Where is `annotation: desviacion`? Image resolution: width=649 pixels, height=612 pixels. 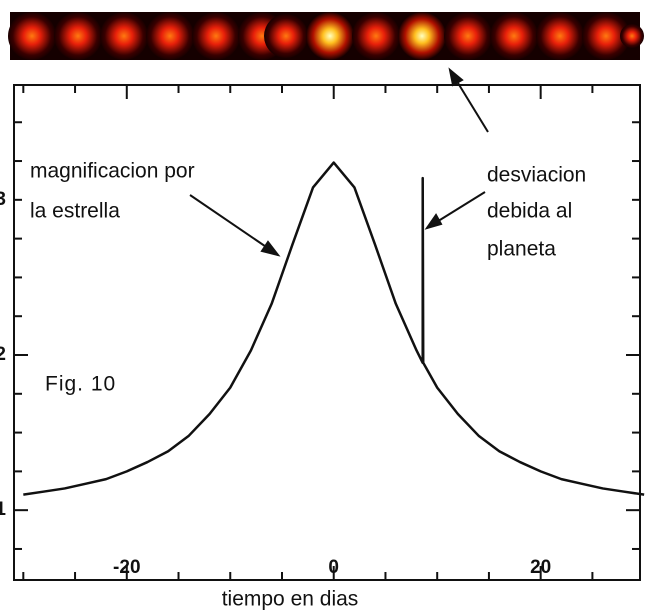
annotation: desviacion is located at coordinates (536, 175).